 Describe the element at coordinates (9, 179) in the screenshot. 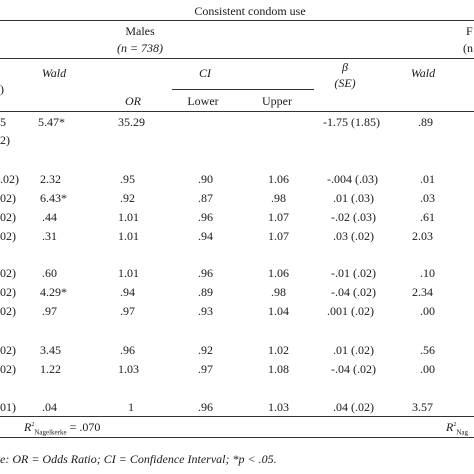

I see `row-term-cut: .02)` at that location.